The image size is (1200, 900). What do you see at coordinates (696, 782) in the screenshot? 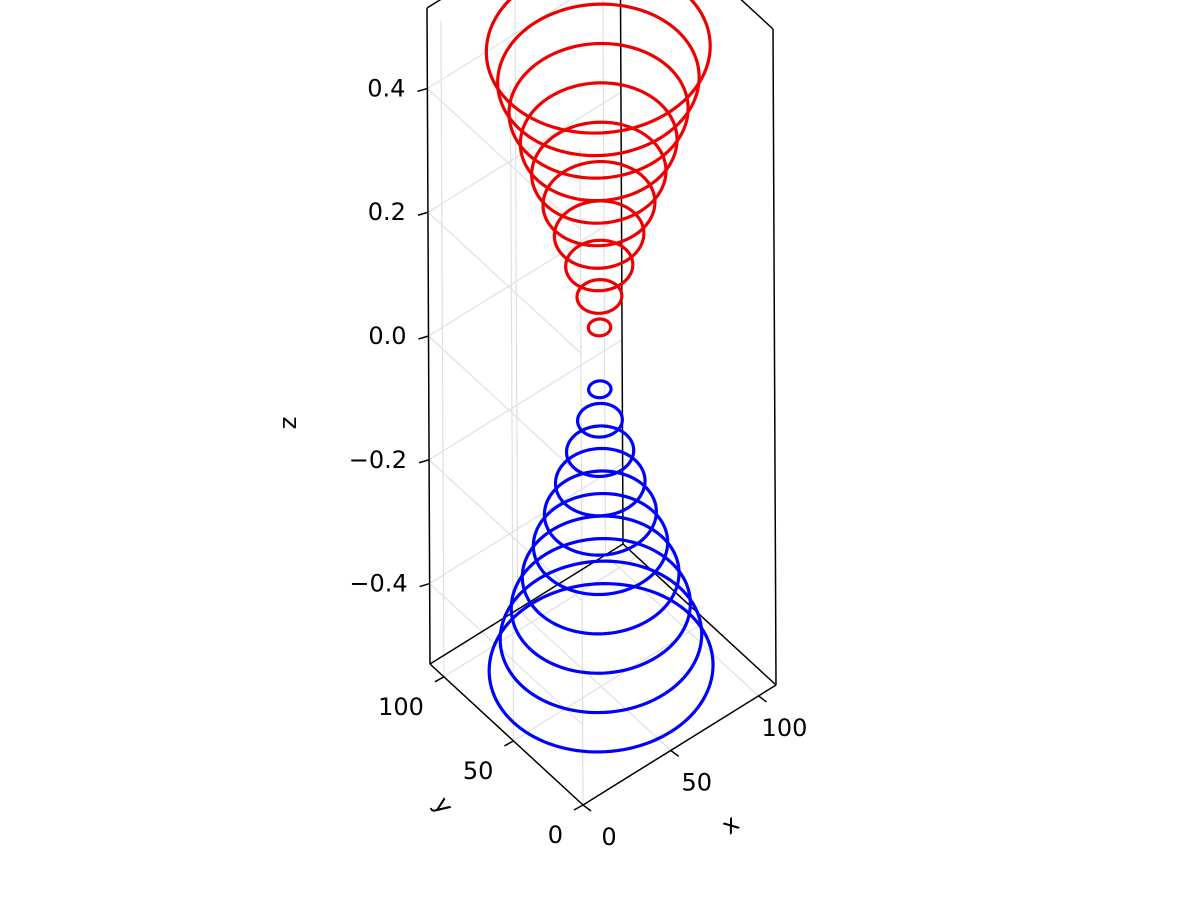
I see `x-tick-label-1: 50` at bounding box center [696, 782].